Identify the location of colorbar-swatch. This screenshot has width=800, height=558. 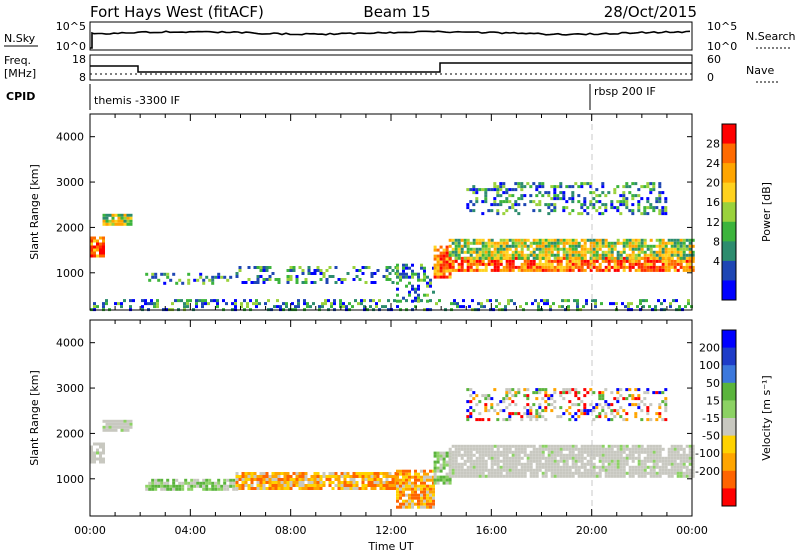
(729, 339).